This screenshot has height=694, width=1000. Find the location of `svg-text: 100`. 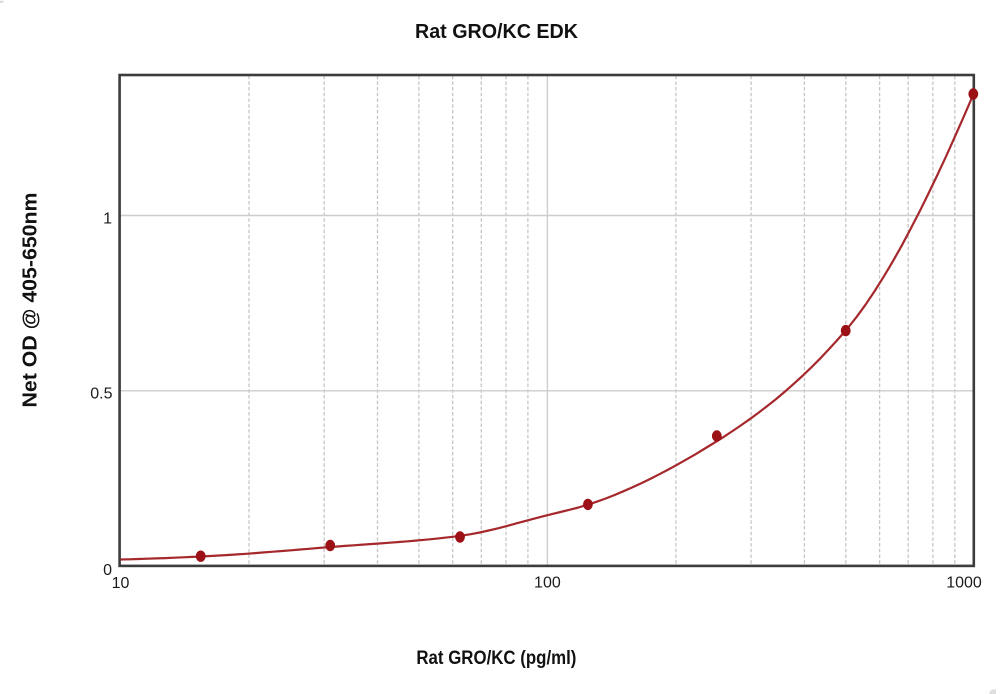

svg-text: 100 is located at coordinates (547, 583).